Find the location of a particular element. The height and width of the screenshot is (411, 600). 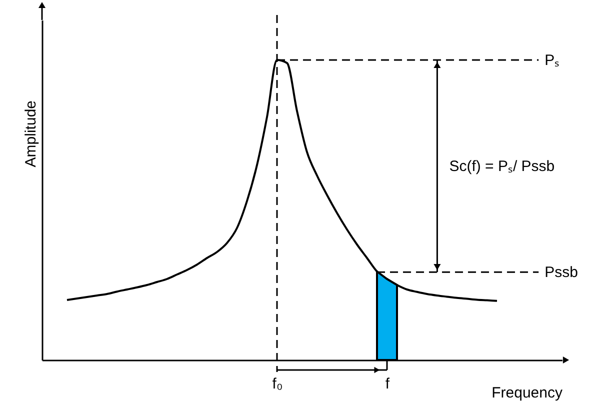

x-tick-label: f₀ is located at coordinates (277, 384).